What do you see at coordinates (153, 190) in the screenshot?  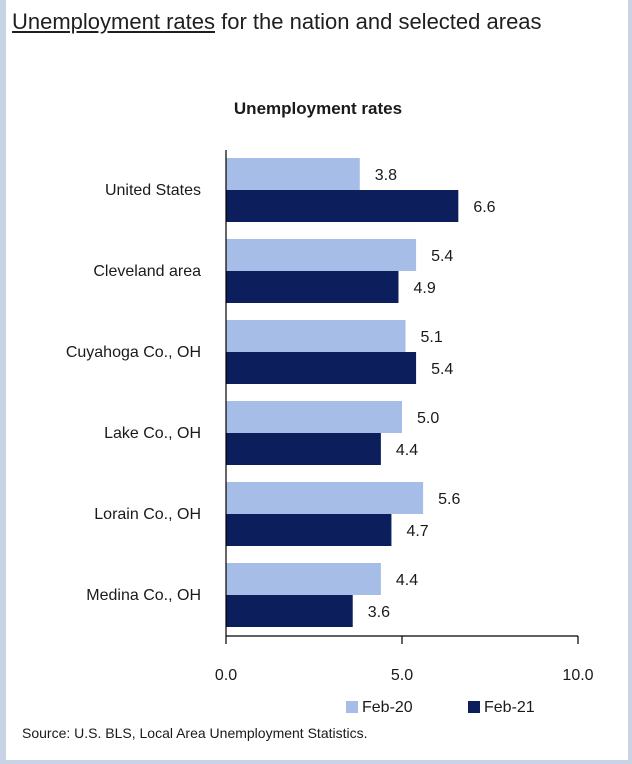 I see `category-label: United States` at bounding box center [153, 190].